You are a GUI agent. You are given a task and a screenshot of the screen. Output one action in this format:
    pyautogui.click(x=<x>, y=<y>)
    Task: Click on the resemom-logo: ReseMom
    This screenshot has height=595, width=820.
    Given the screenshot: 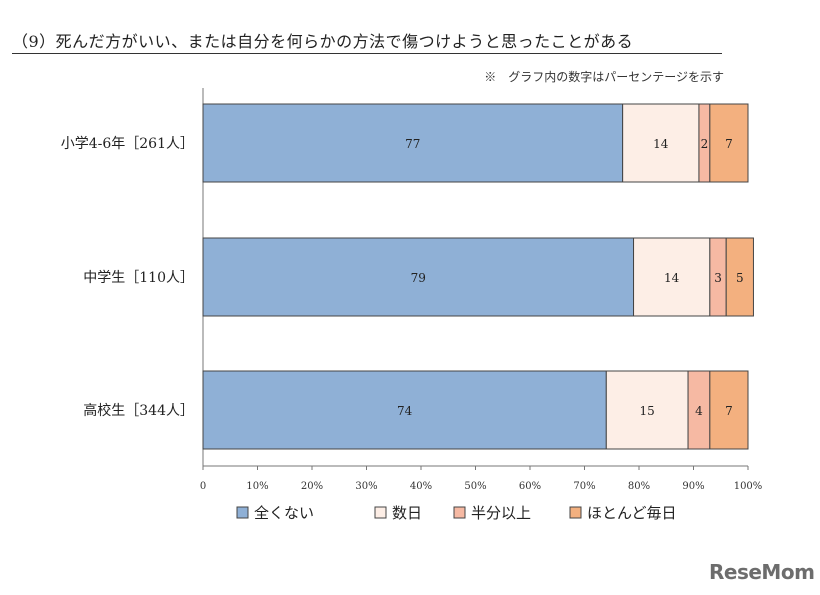 What is the action you would take?
    pyautogui.click(x=762, y=572)
    